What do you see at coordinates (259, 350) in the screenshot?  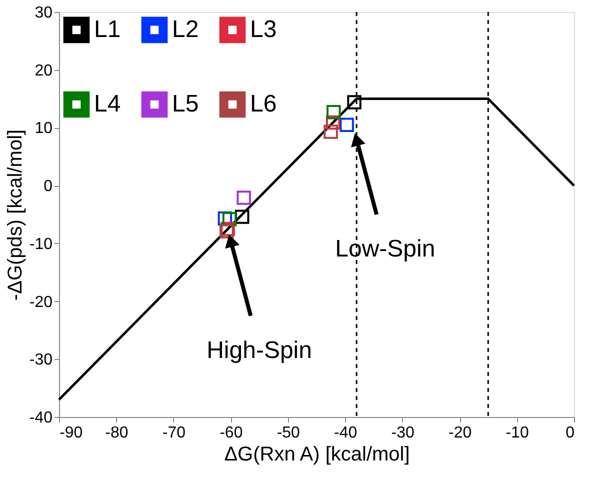 I see `annotation: High-Spin` at bounding box center [259, 350].